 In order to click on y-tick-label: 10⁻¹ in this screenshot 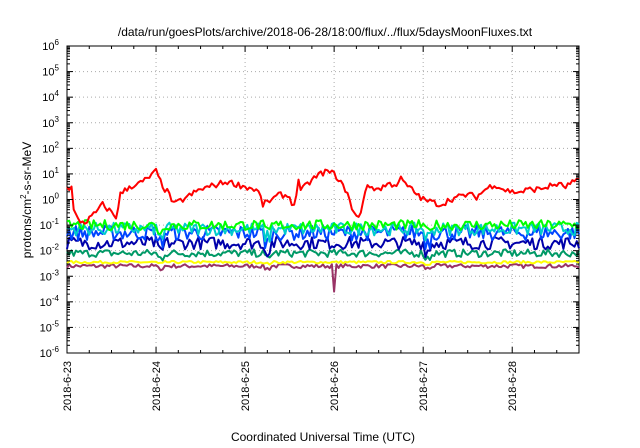, I will do `click(50, 224)`.